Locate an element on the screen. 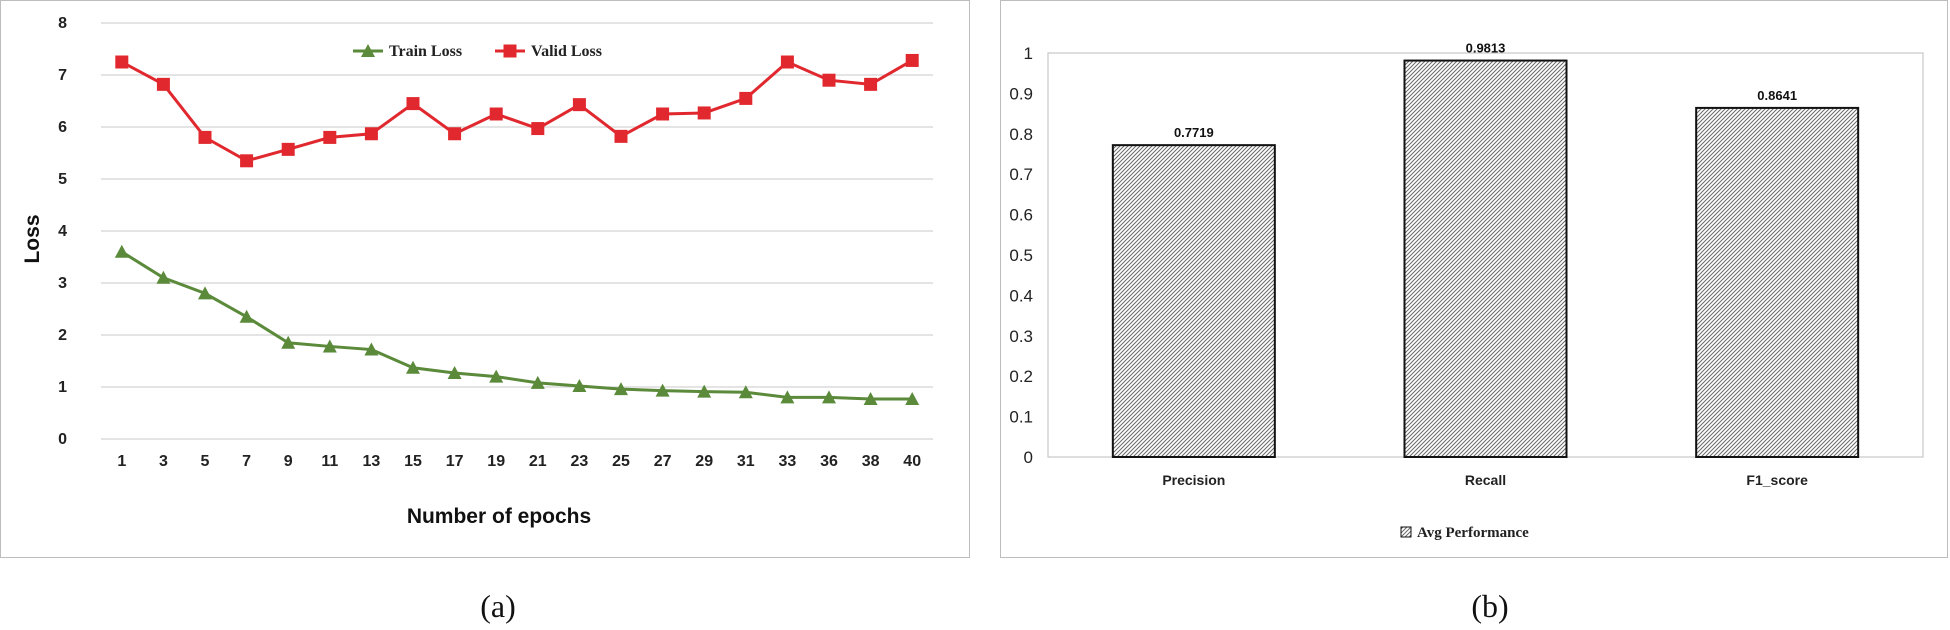 The width and height of the screenshot is (1950, 630). bar-value-label: 0.8641 is located at coordinates (1777, 95).